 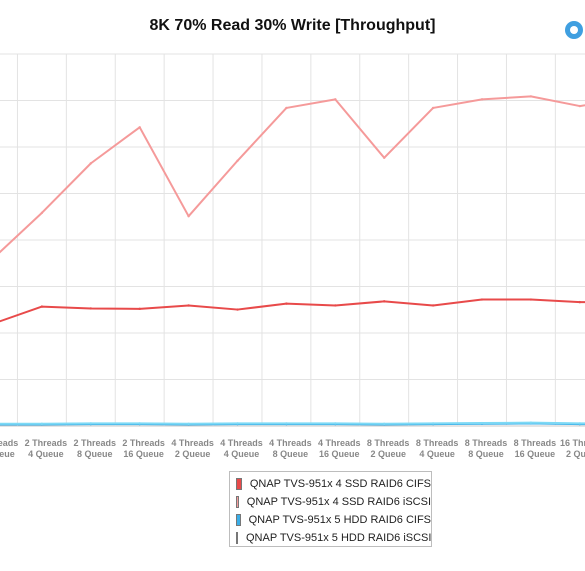 I want to click on legend-item-hdd-iscsi: QNAP TVS-951x 5 HDD RAID6 iSCSI, so click(x=330, y=538).